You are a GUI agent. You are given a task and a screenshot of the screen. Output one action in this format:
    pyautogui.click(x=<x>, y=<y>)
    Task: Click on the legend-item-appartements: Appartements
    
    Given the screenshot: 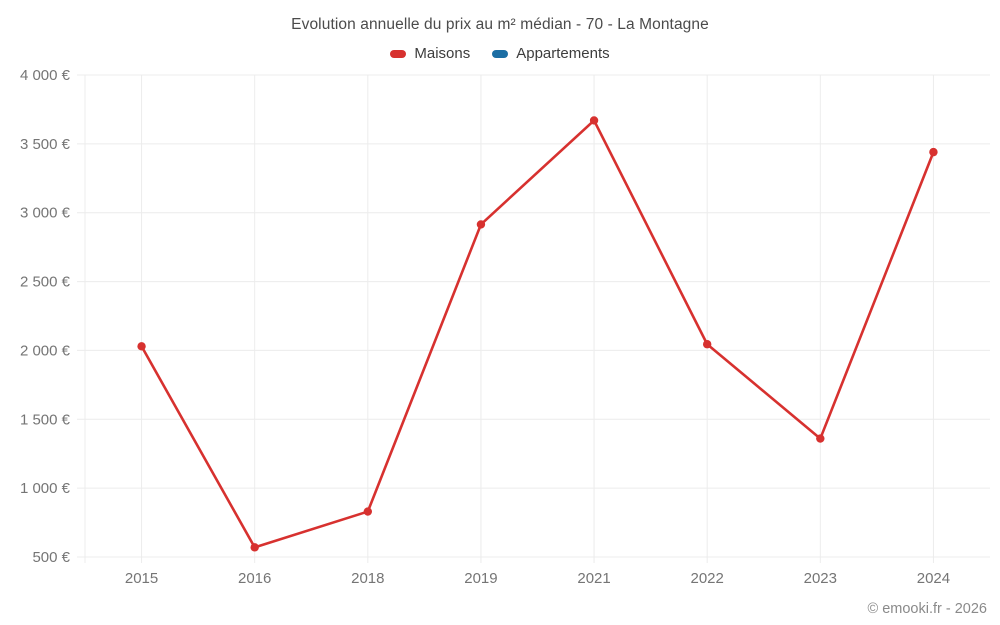 What is the action you would take?
    pyautogui.click(x=551, y=53)
    